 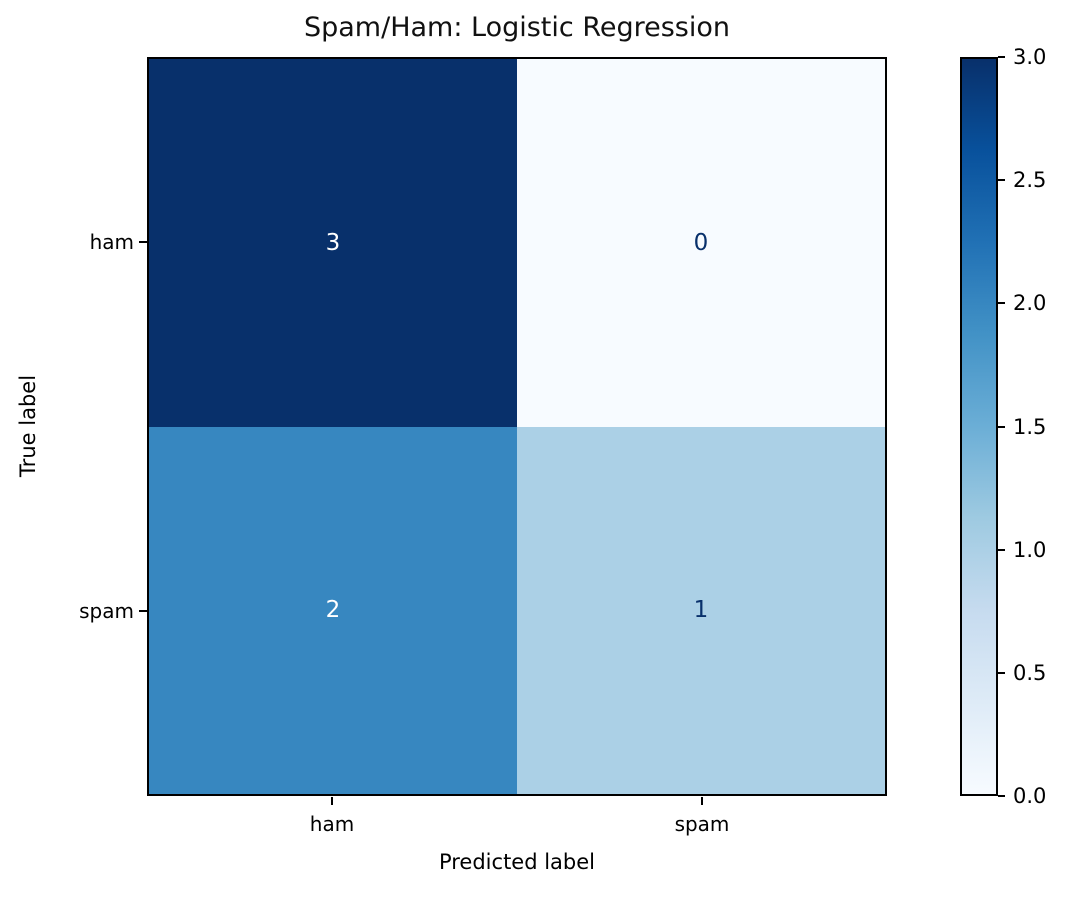 What do you see at coordinates (1030, 303) in the screenshot?
I see `colorbar-tick-label: 2.0` at bounding box center [1030, 303].